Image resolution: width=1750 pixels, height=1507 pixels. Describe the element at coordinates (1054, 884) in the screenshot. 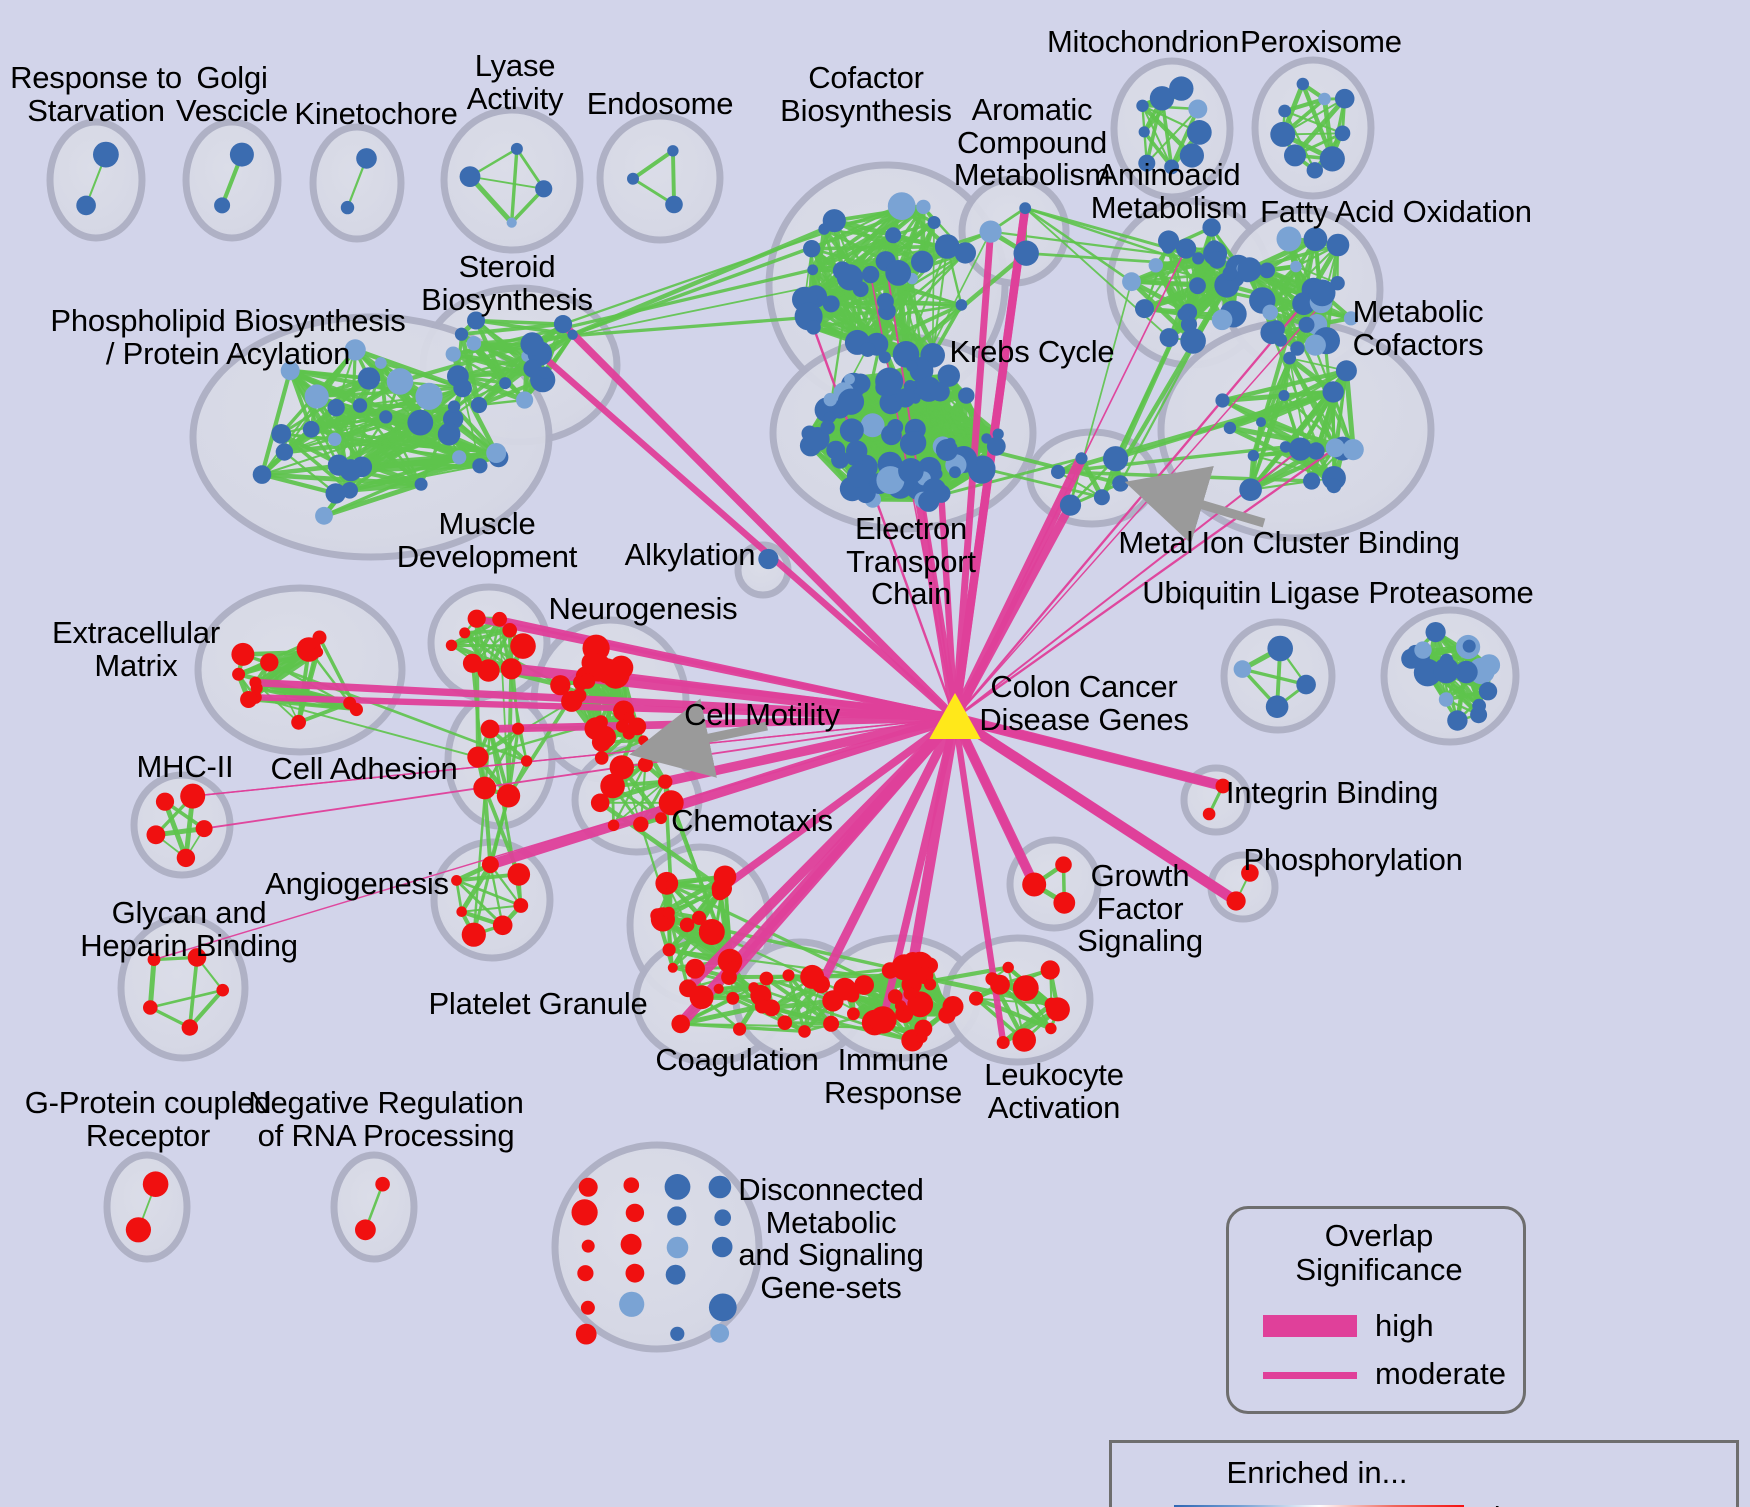

I see `bubble-growth-factor-signaling` at that location.